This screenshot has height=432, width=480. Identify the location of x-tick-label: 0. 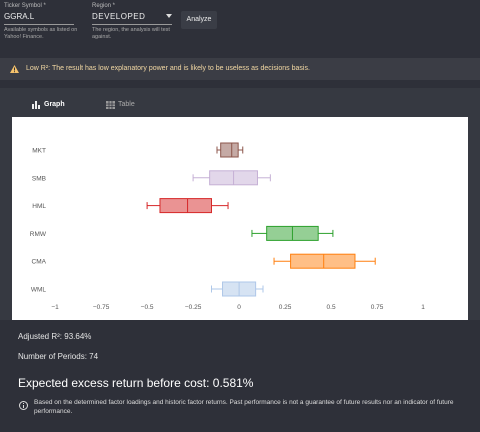
(239, 307).